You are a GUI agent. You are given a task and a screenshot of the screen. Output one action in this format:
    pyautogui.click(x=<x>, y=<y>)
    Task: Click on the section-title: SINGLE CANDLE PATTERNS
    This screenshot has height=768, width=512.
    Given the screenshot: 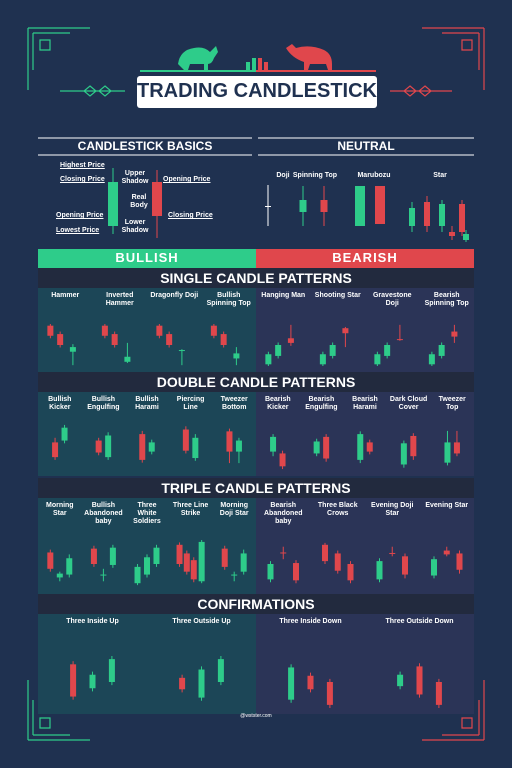 What is the action you would take?
    pyautogui.click(x=256, y=278)
    